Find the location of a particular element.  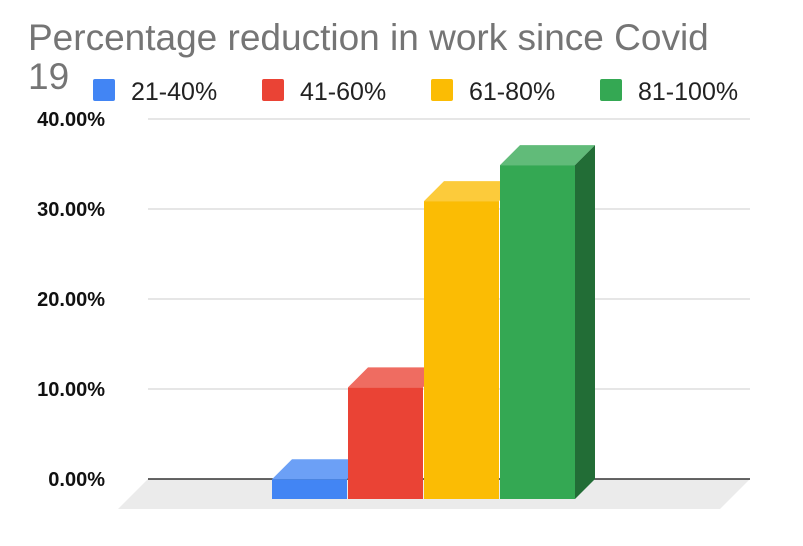

bar-61-80% is located at coordinates (471, 340).